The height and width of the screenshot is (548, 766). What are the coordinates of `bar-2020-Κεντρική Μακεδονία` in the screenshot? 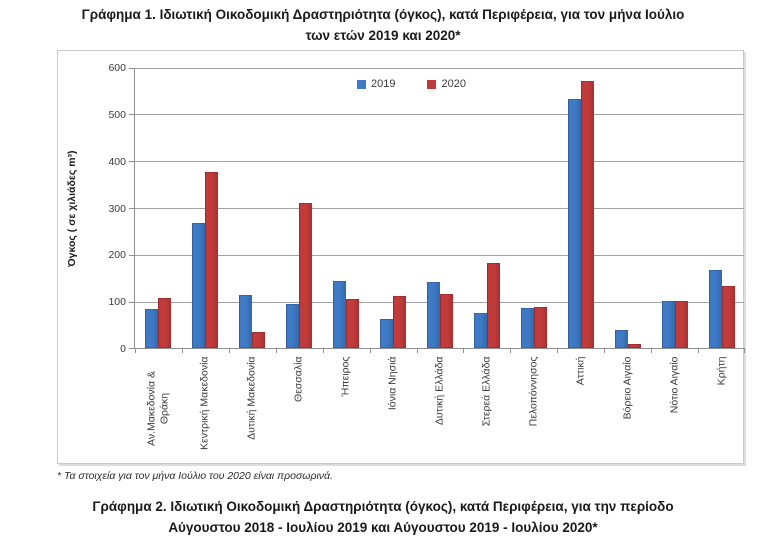 It's located at (212, 260).